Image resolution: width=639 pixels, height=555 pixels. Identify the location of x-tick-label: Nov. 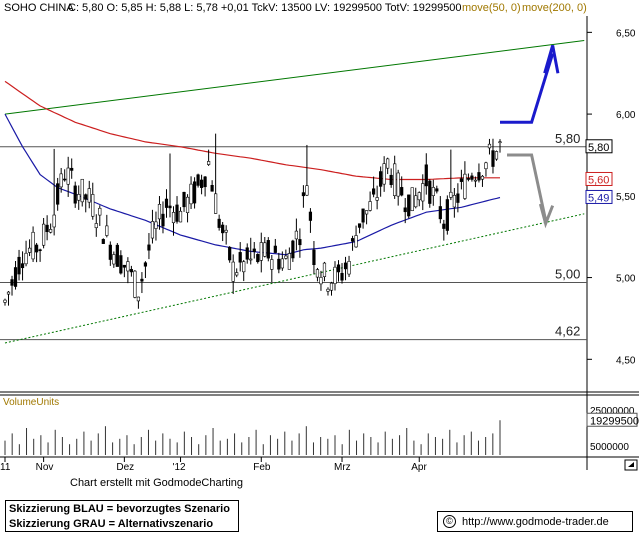
(45, 467).